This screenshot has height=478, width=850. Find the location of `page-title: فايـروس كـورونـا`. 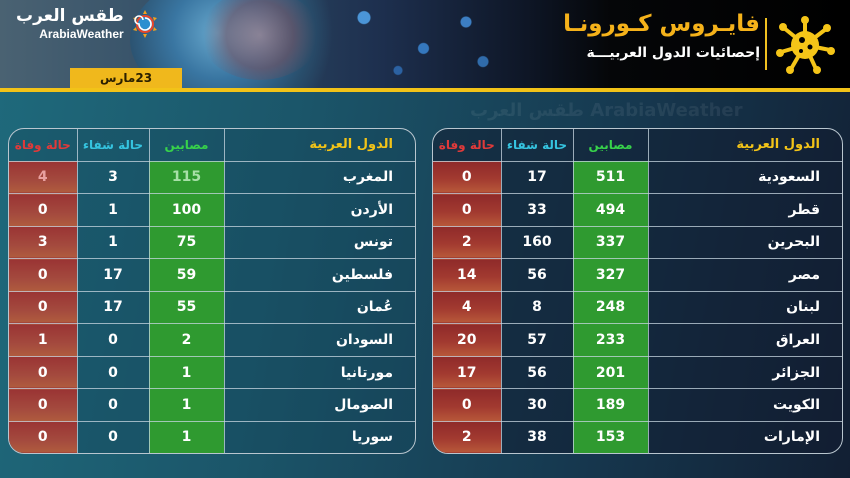

page-title: فايـروس كـورونـا is located at coordinates (661, 24).